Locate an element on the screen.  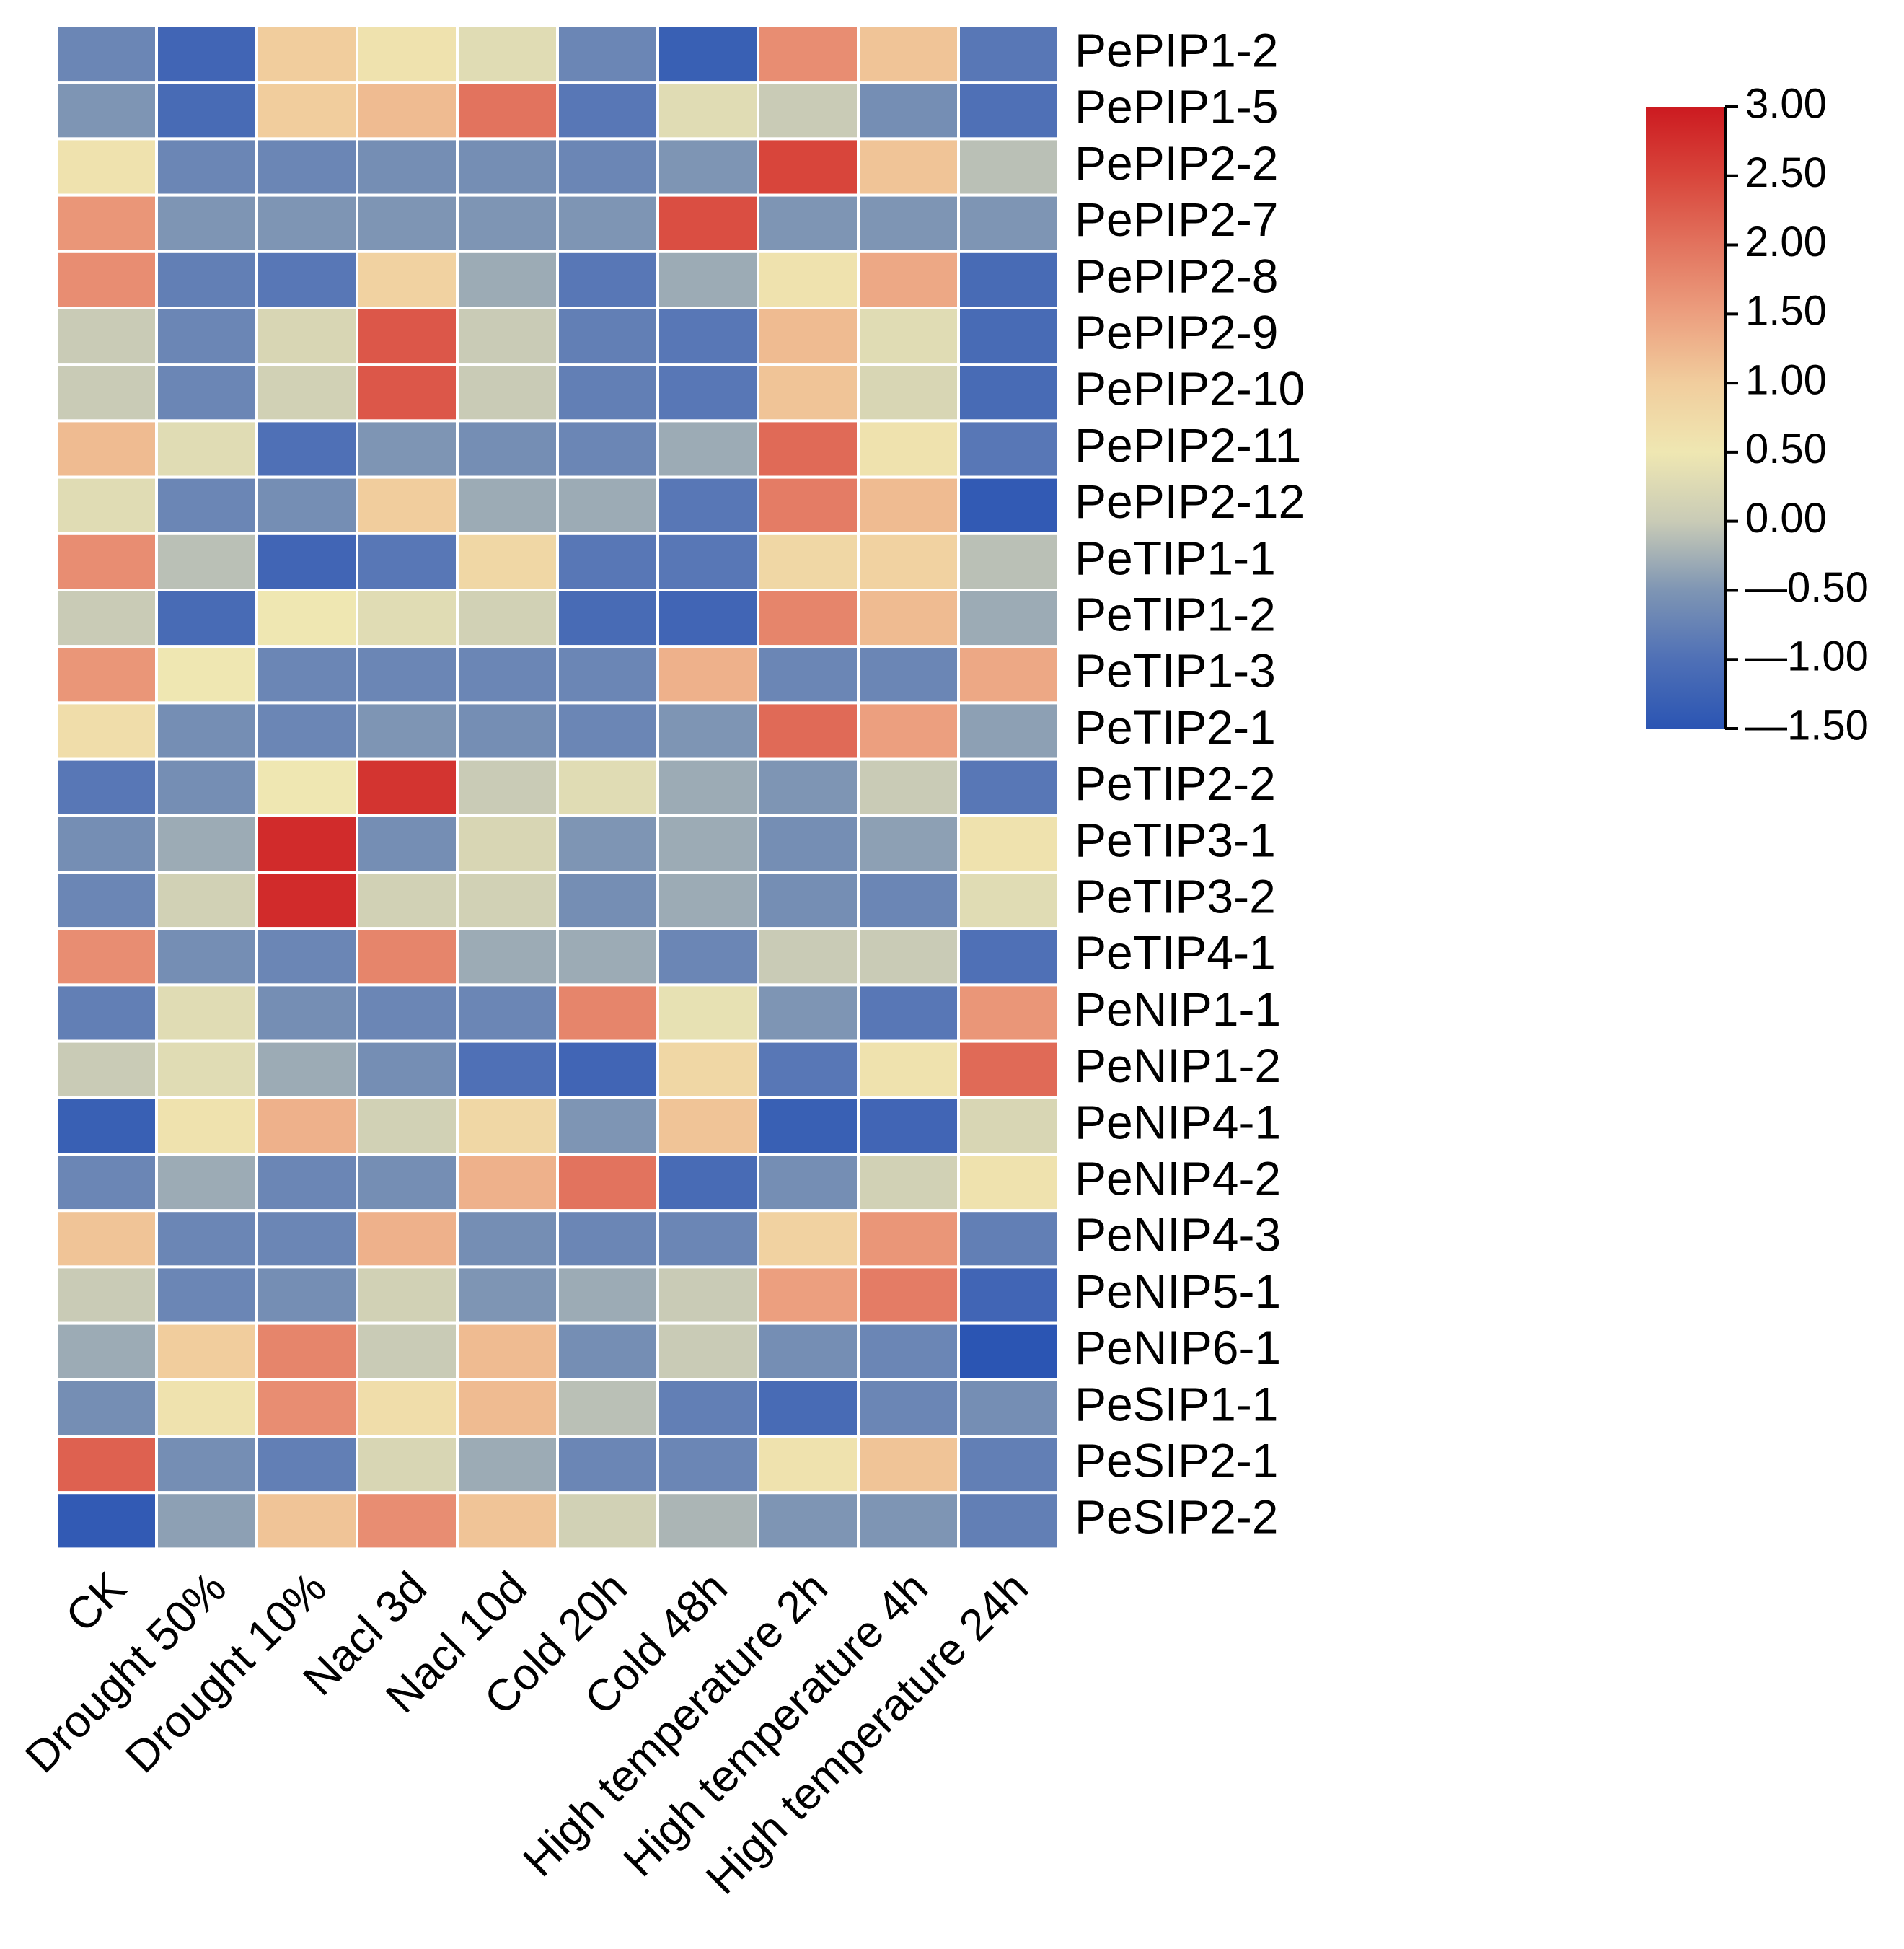
row-label-pepip2-2: PePIP2-2 is located at coordinates (1177, 163).